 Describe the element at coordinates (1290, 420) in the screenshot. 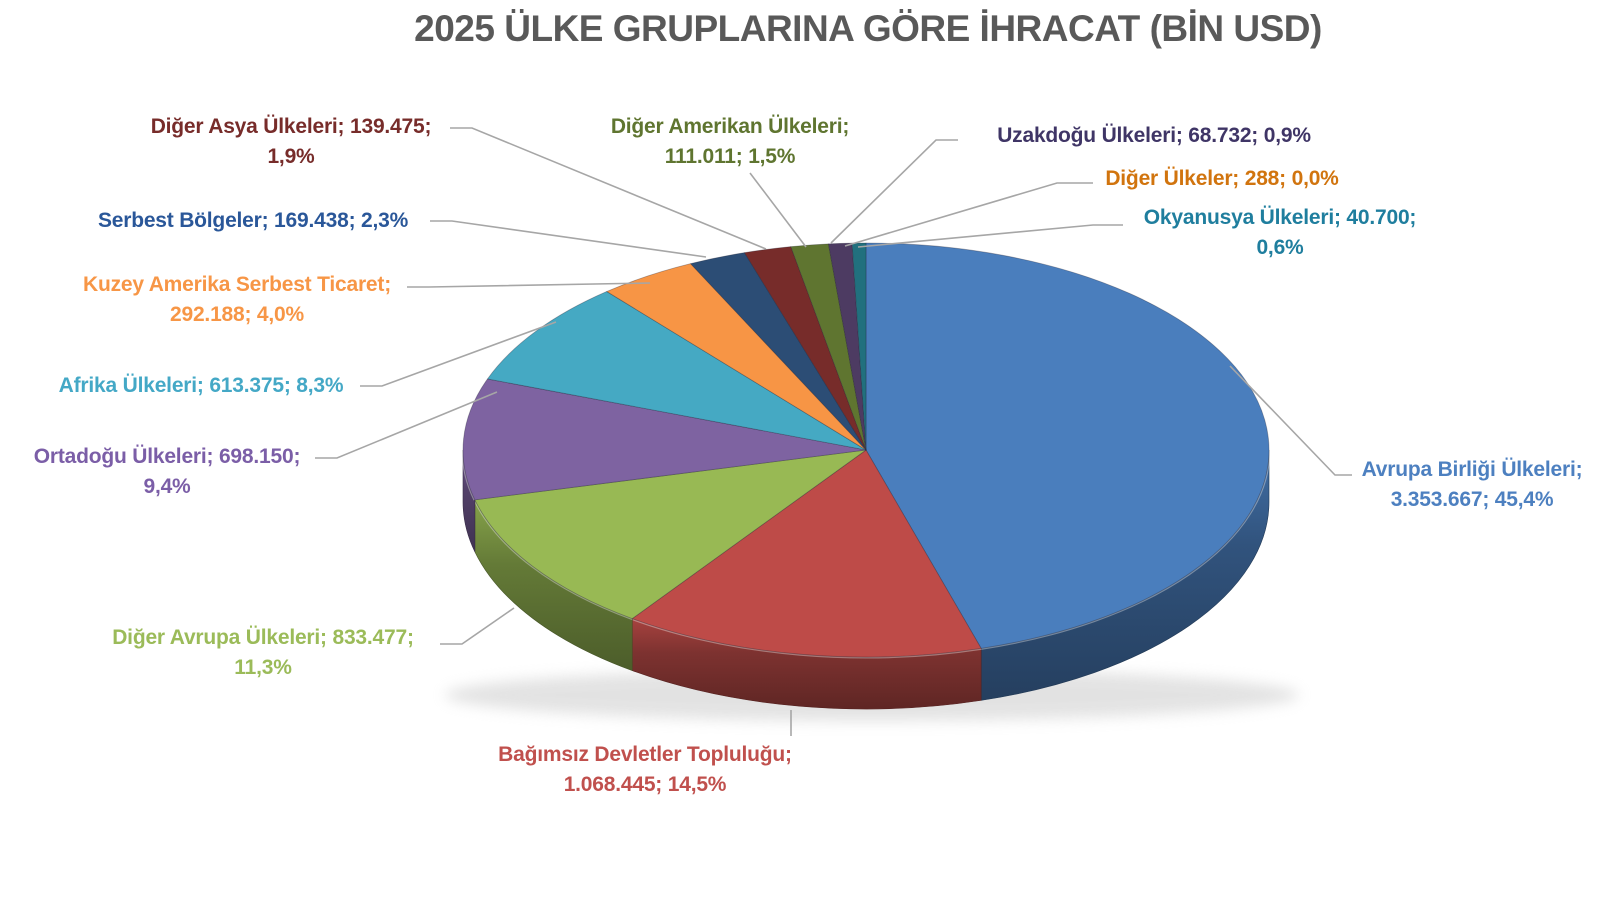

I see `leader-line-avrupa-birligi-ulkeleri` at that location.